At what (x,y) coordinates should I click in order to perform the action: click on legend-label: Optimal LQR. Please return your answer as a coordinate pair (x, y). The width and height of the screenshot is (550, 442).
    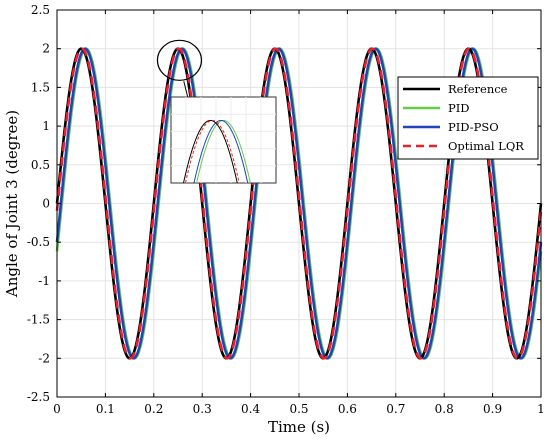
    Looking at the image, I should click on (486, 146).